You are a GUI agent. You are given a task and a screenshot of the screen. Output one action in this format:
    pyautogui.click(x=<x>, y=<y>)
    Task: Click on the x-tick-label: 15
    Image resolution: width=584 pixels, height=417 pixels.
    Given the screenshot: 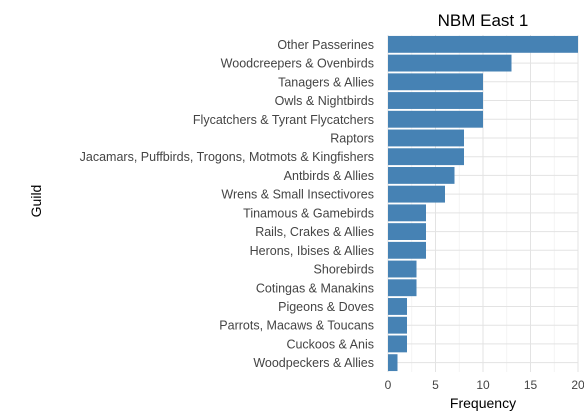 What is the action you would take?
    pyautogui.click(x=531, y=385)
    